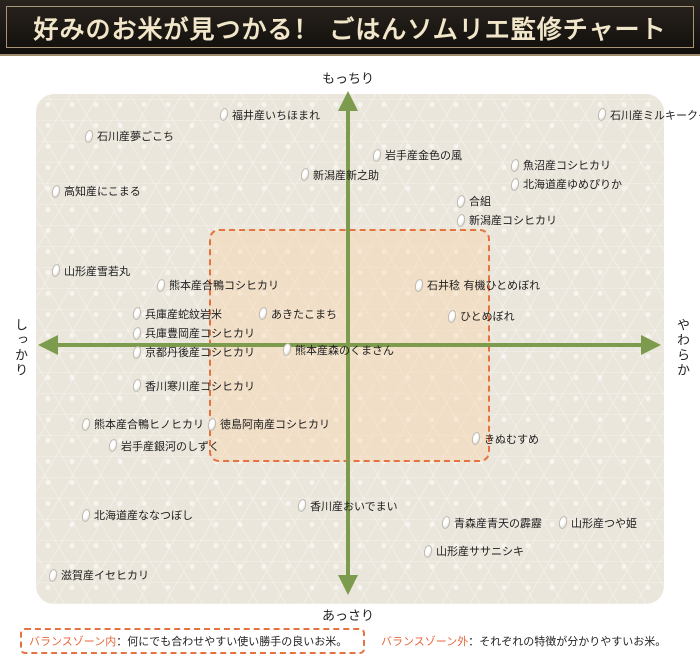 The image size is (700, 665). I want to click on rice-point: 北海道産ななつぼし, so click(136, 515).